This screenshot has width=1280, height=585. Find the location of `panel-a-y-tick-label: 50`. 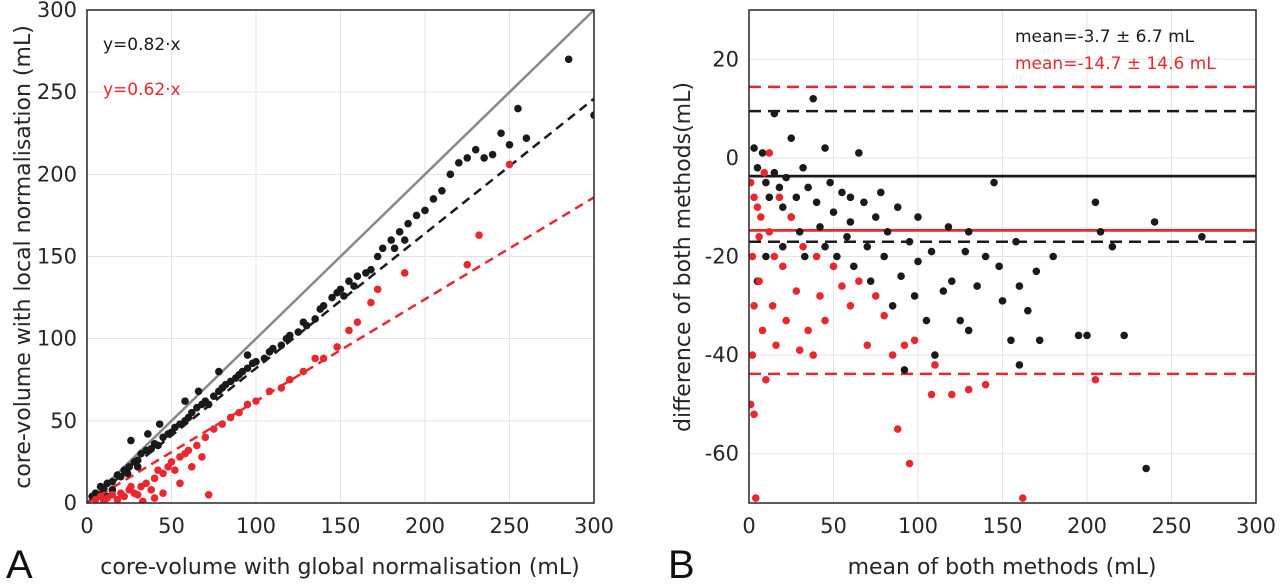

panel-a-y-tick-label: 50 is located at coordinates (63, 421).